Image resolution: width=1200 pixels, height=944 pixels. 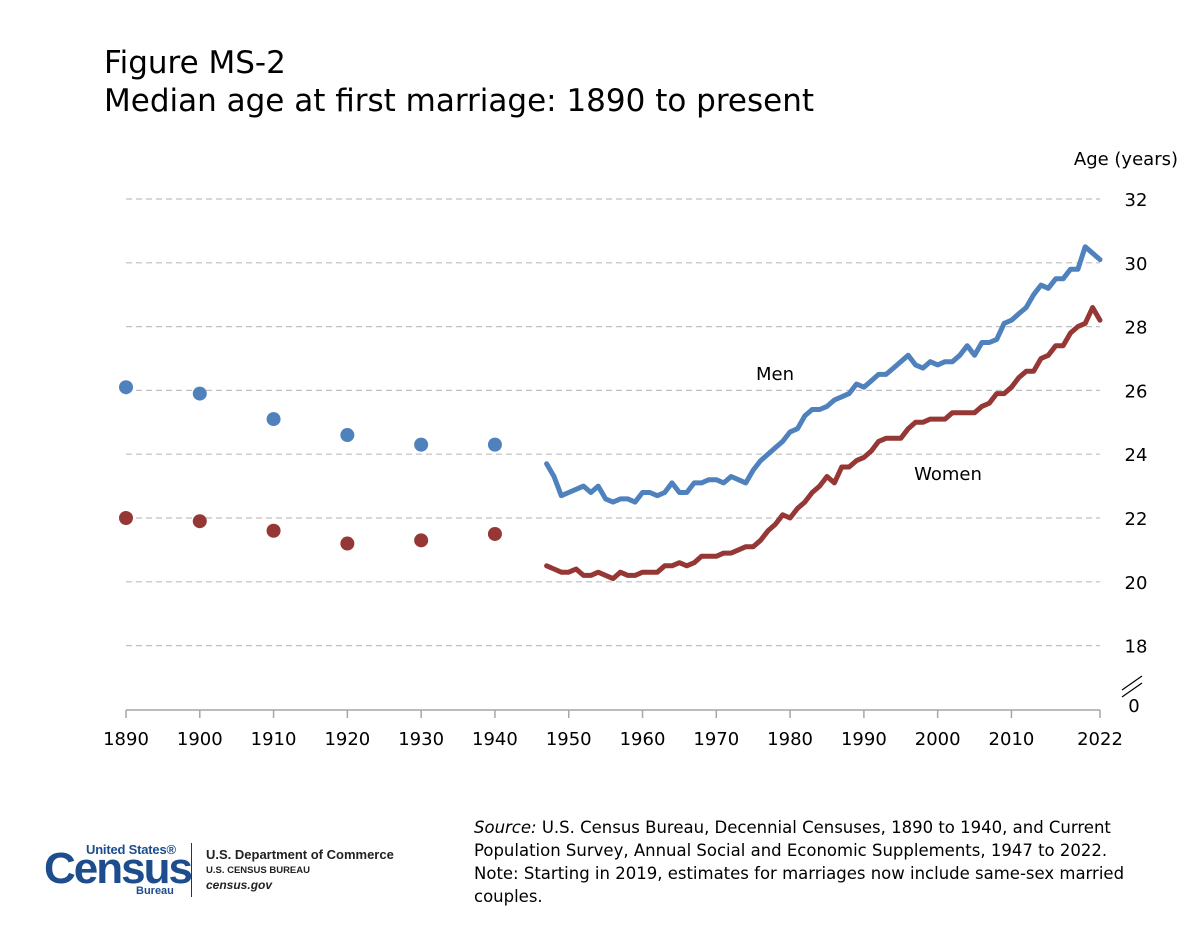 What do you see at coordinates (1012, 739) in the screenshot?
I see `x-tick-label: 2010` at bounding box center [1012, 739].